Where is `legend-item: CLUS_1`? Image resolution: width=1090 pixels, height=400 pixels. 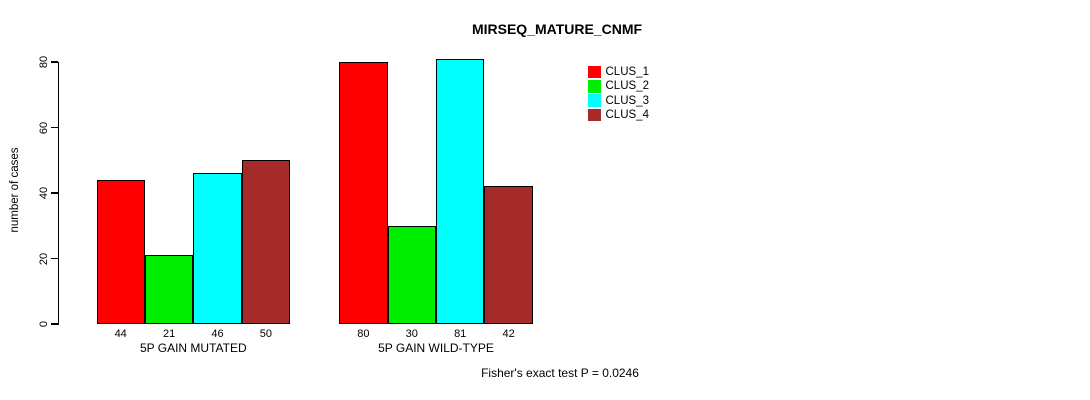
legend-item: CLUS_1 is located at coordinates (618, 72).